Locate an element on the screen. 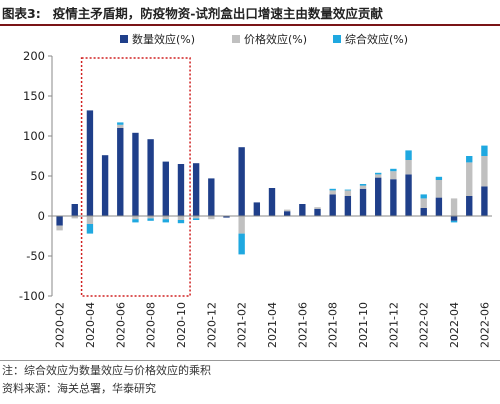 Image resolution: width=500 pixels, height=404 pixels. y-tick-label: 100 is located at coordinates (34, 136).